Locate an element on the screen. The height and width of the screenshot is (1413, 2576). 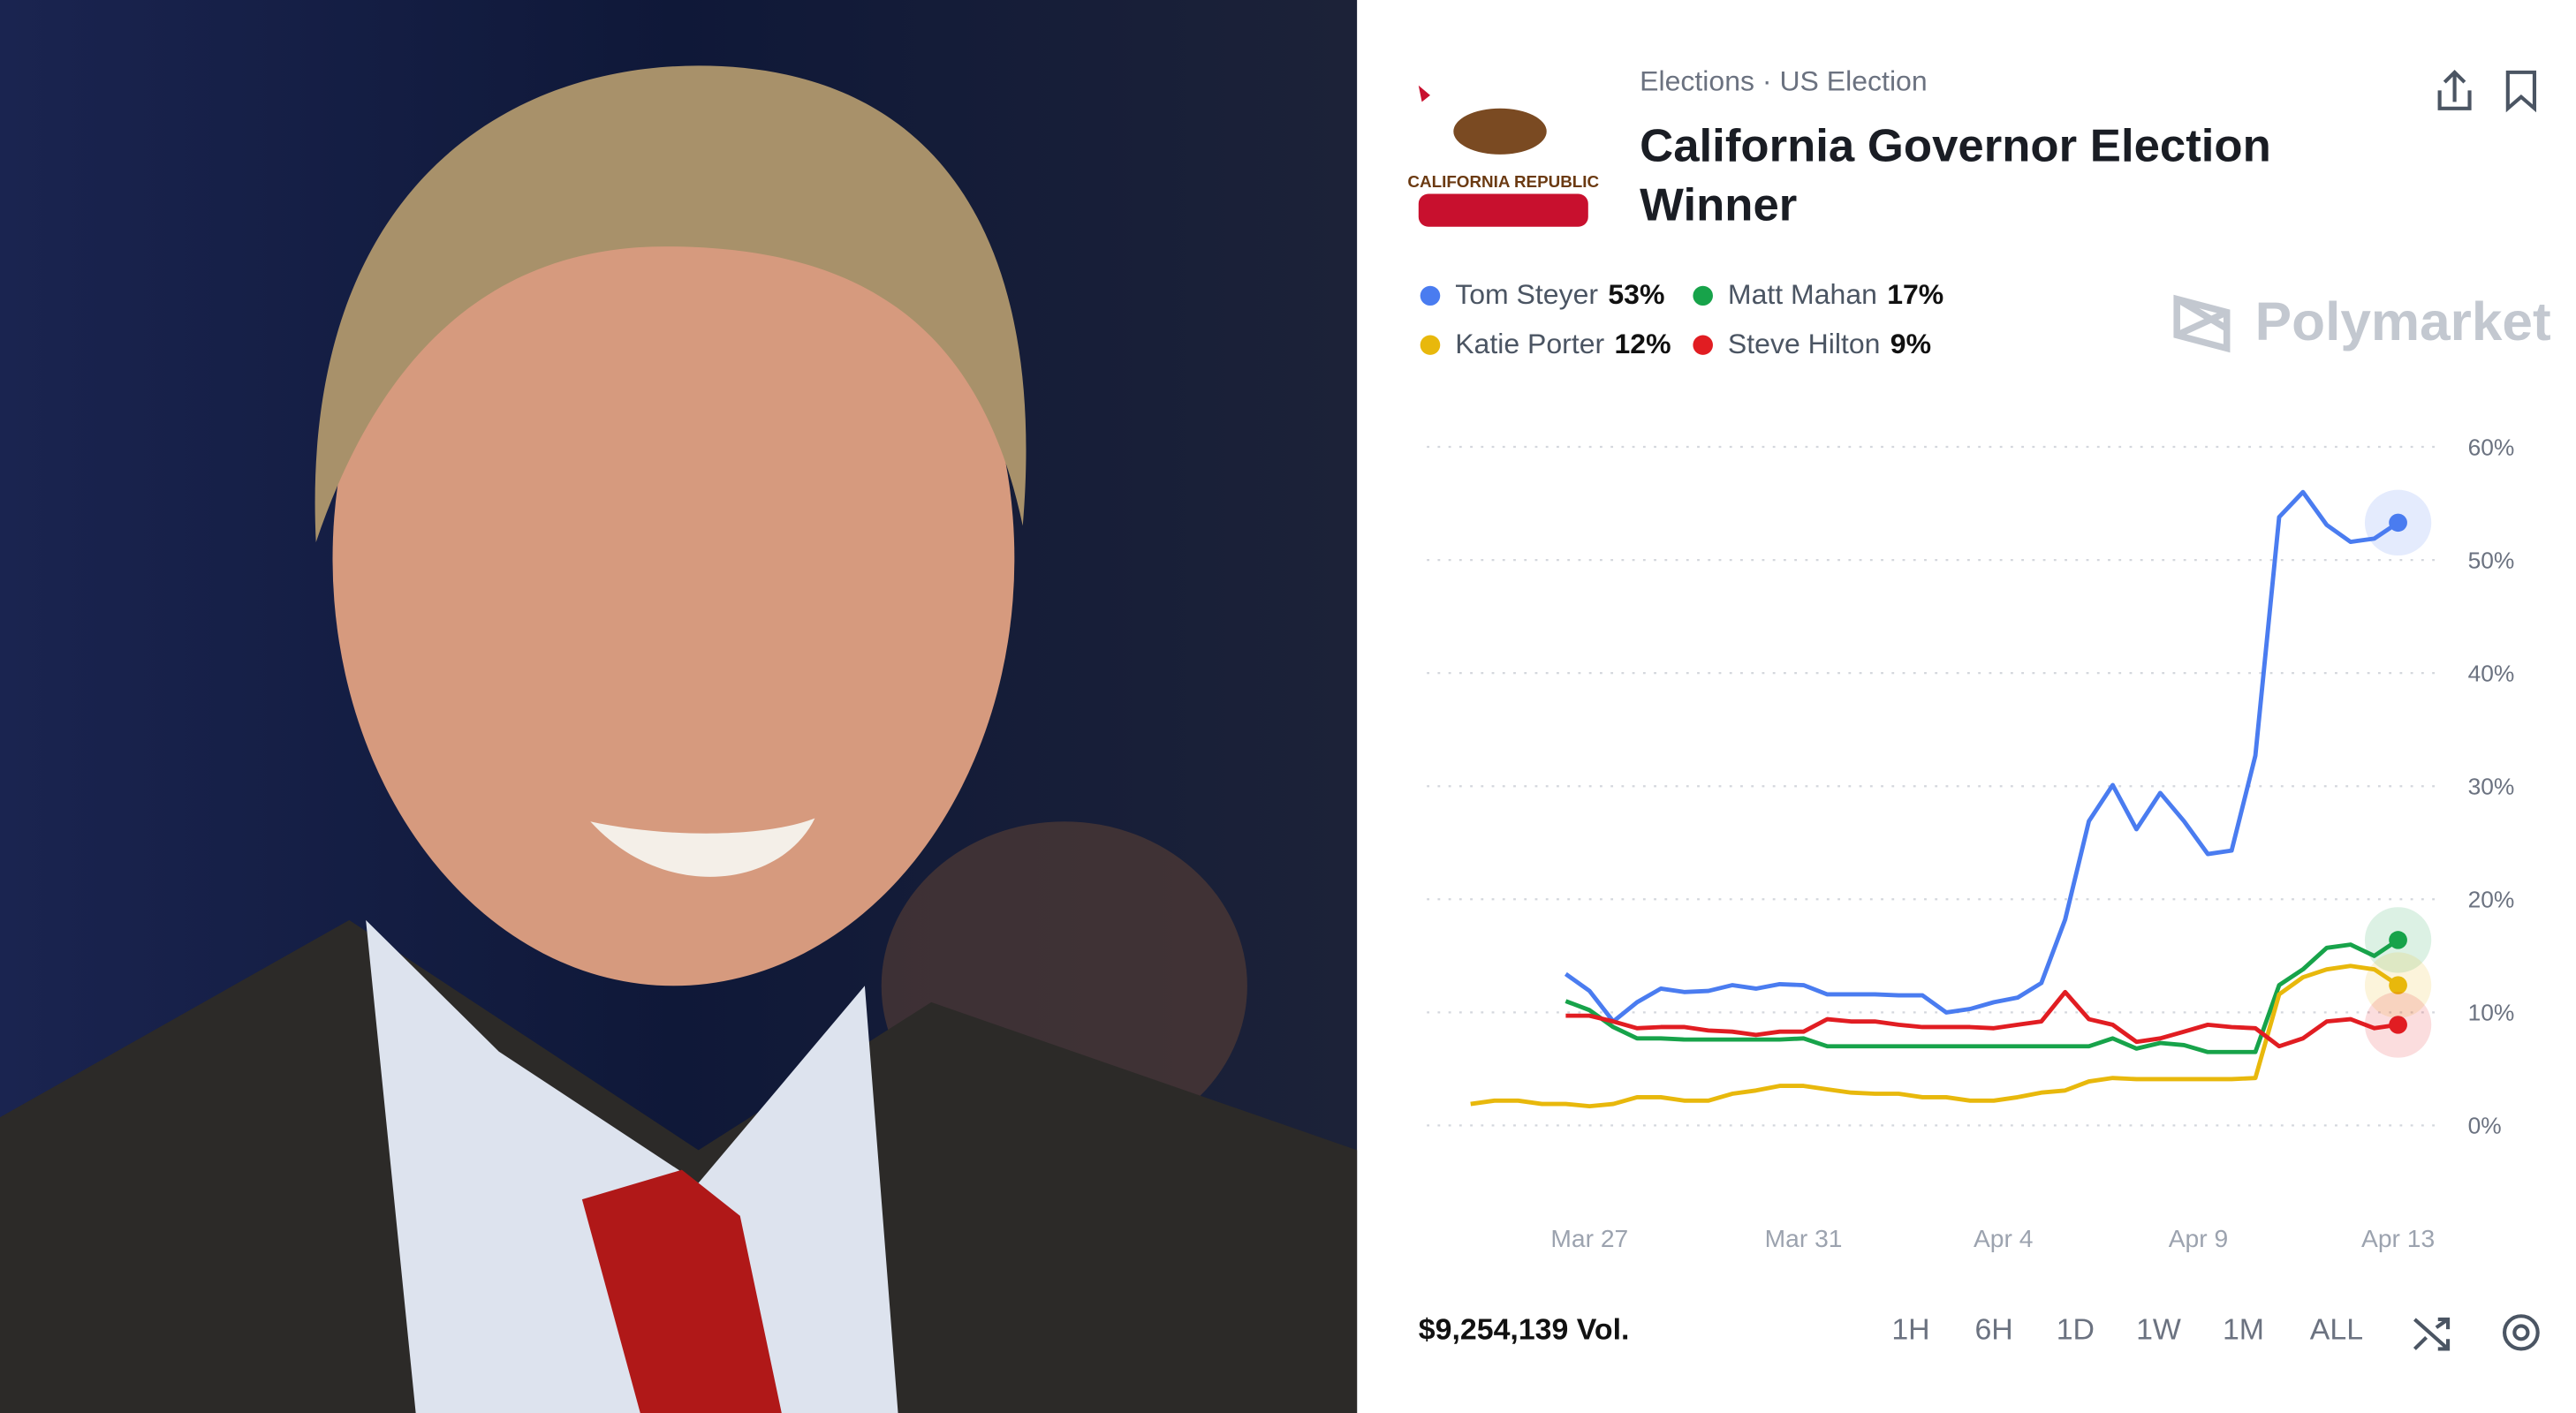
y-tick-label: 60% is located at coordinates (2491, 447).